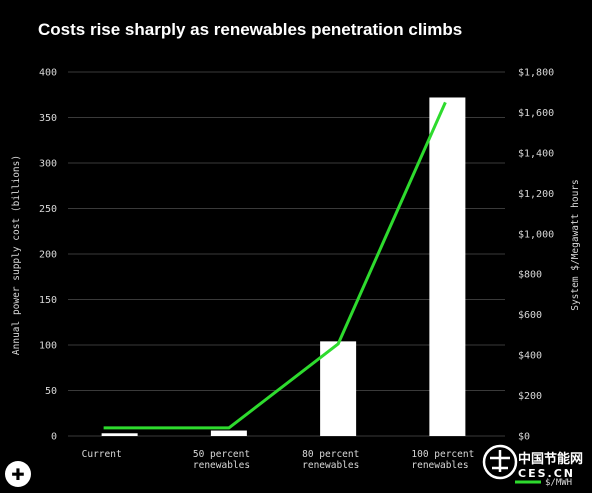  I want to click on x-tick-label: 50 percent, so click(221, 454).